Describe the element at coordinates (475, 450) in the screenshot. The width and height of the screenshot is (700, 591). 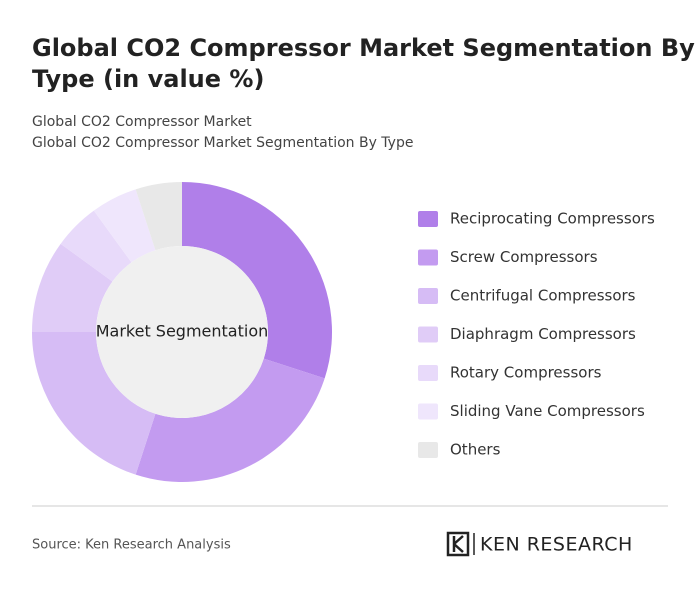
I see `legend-label: Others` at that location.